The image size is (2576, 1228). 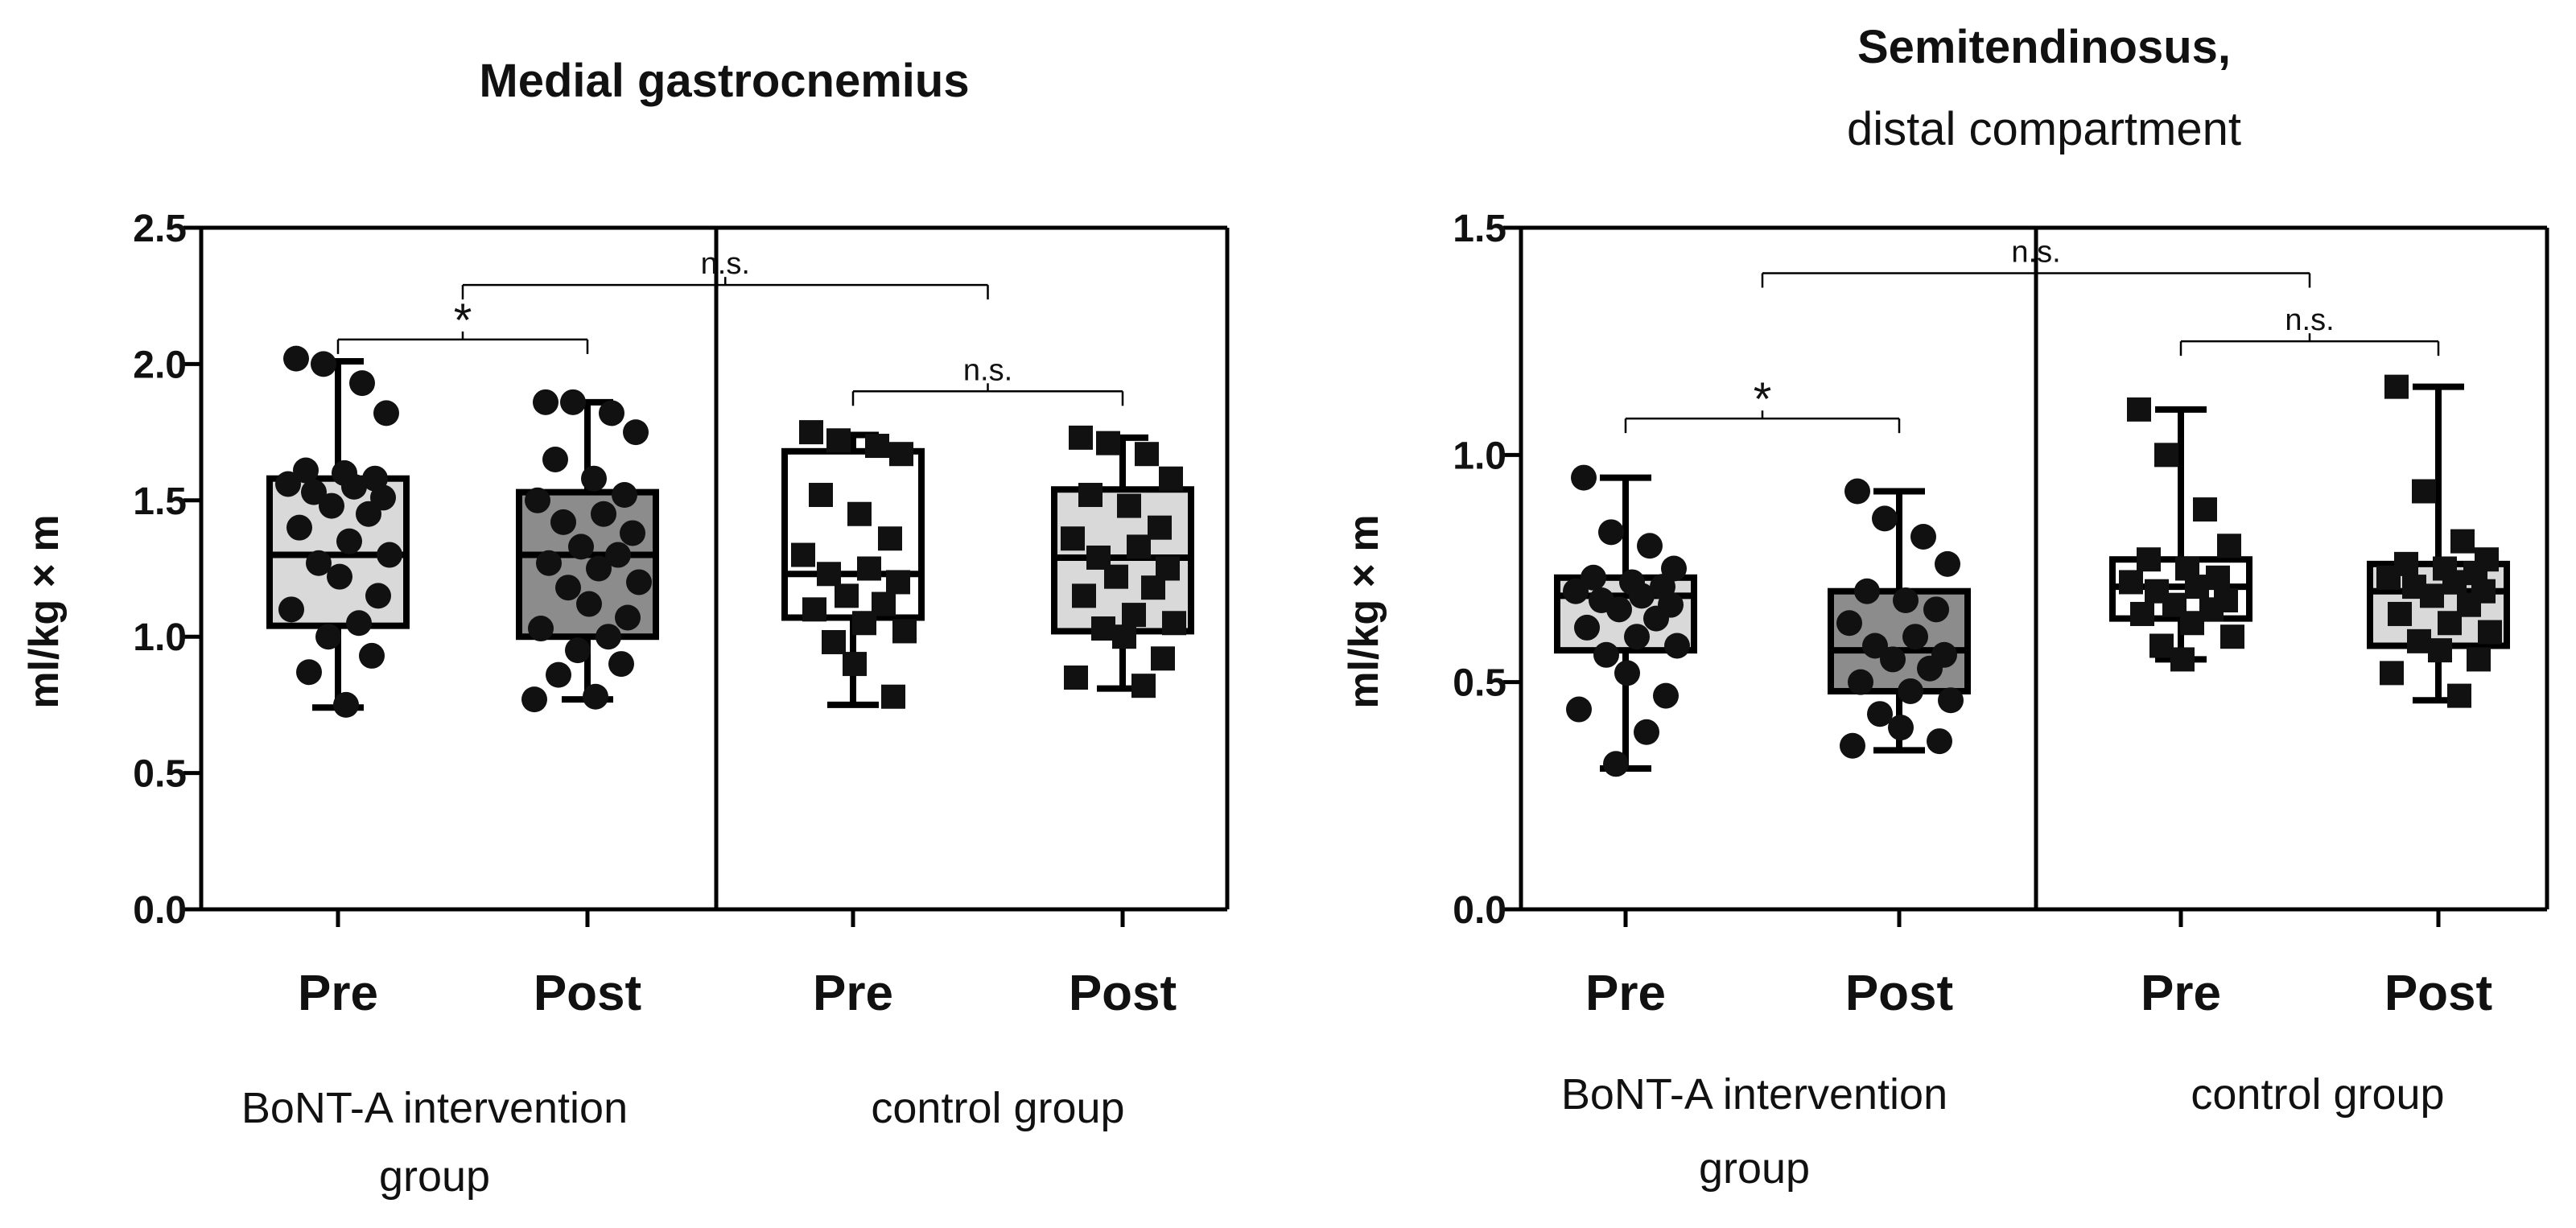 What do you see at coordinates (1364, 611) in the screenshot?
I see `y-axis-label: ml/kg × m` at bounding box center [1364, 611].